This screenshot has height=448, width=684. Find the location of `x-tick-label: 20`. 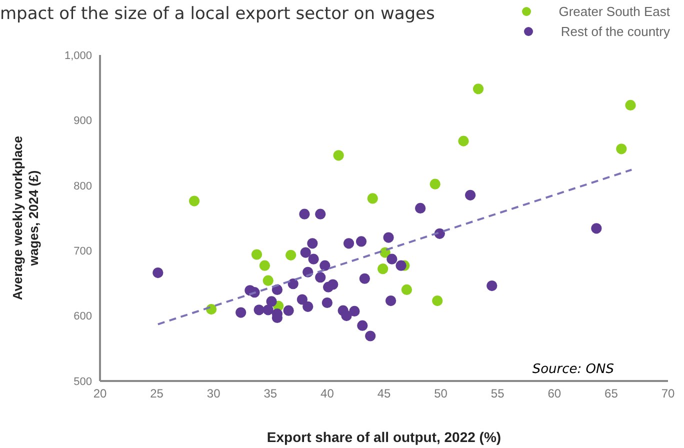

x-tick-label: 20 is located at coordinates (100, 393).